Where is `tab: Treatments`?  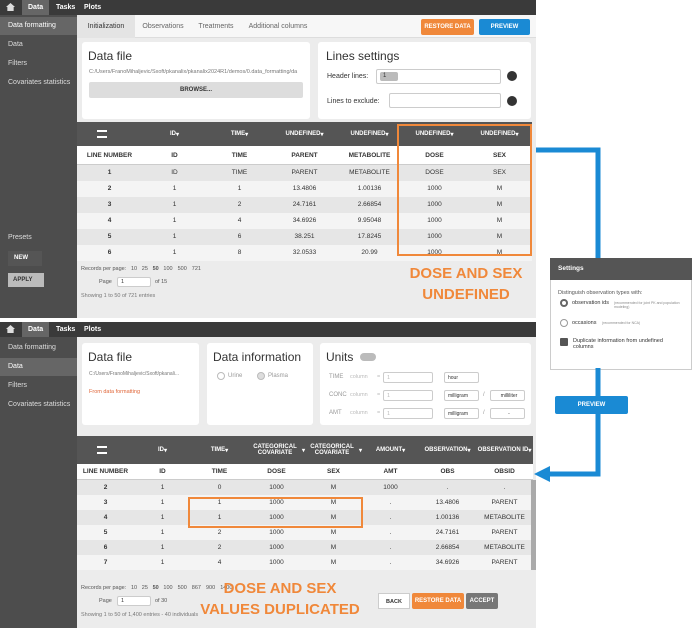 tab: Treatments is located at coordinates (216, 26).